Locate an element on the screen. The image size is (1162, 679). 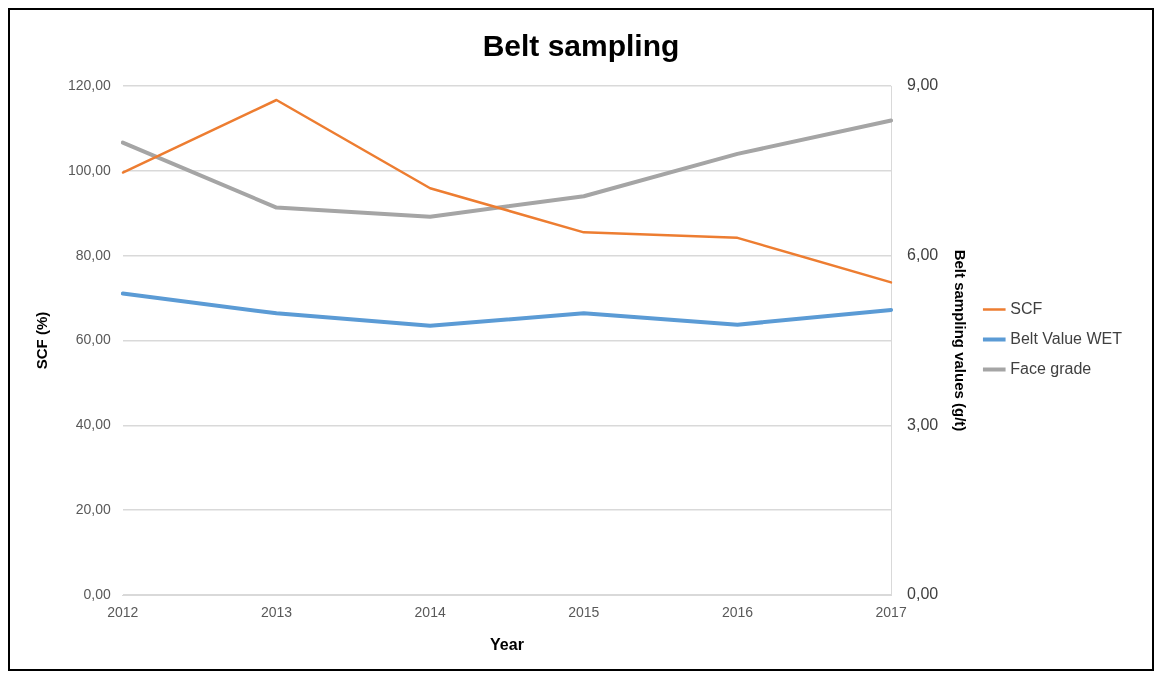
legend-label: Belt Value WET is located at coordinates (1066, 338).